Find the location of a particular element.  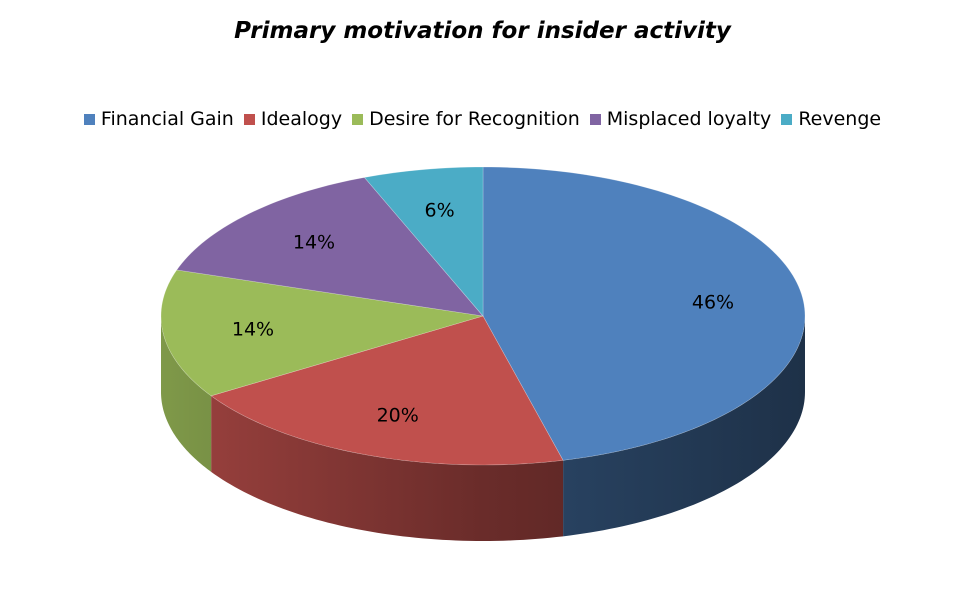

pie-slice-desire-for-recognition is located at coordinates (322, 333).